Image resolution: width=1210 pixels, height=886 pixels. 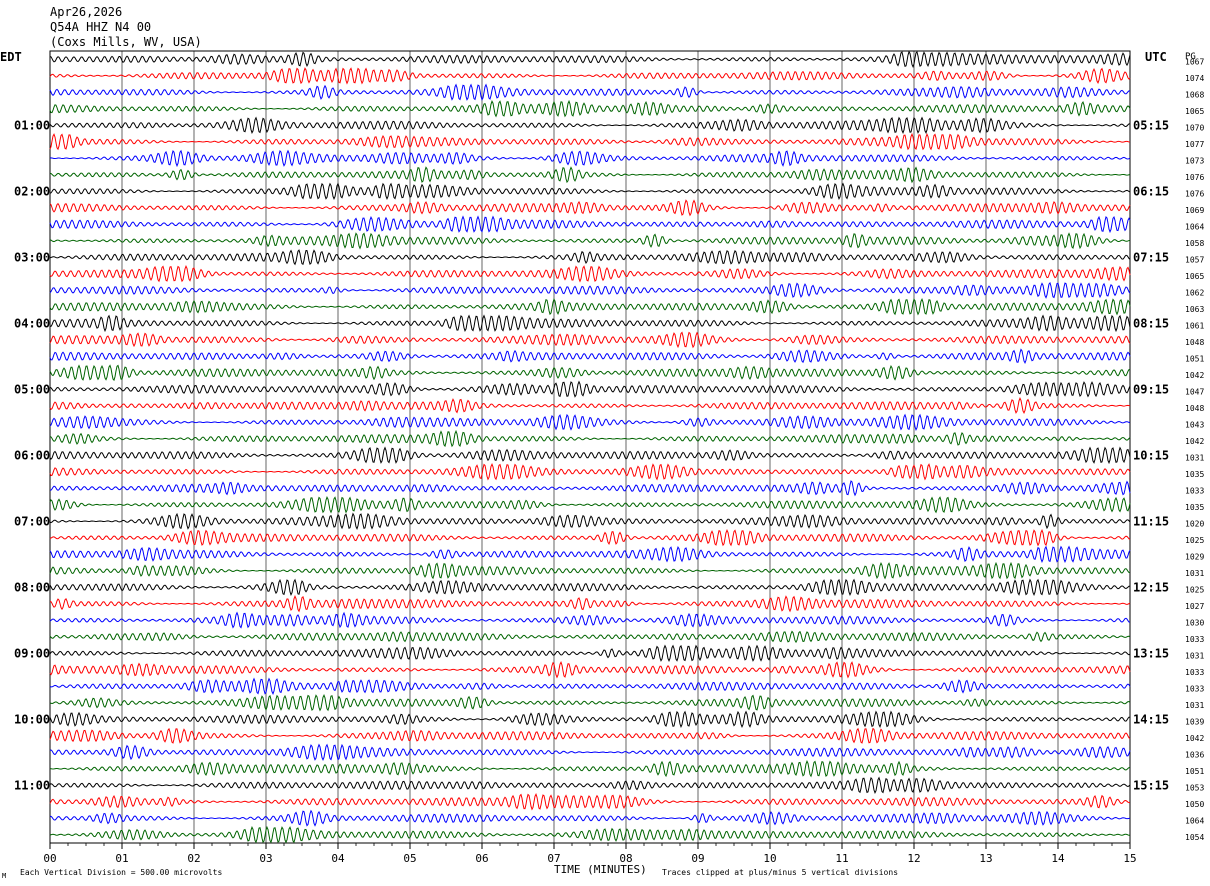 What do you see at coordinates (1194, 837) in the screenshot?
I see `trace-value-label: 1054` at bounding box center [1194, 837].